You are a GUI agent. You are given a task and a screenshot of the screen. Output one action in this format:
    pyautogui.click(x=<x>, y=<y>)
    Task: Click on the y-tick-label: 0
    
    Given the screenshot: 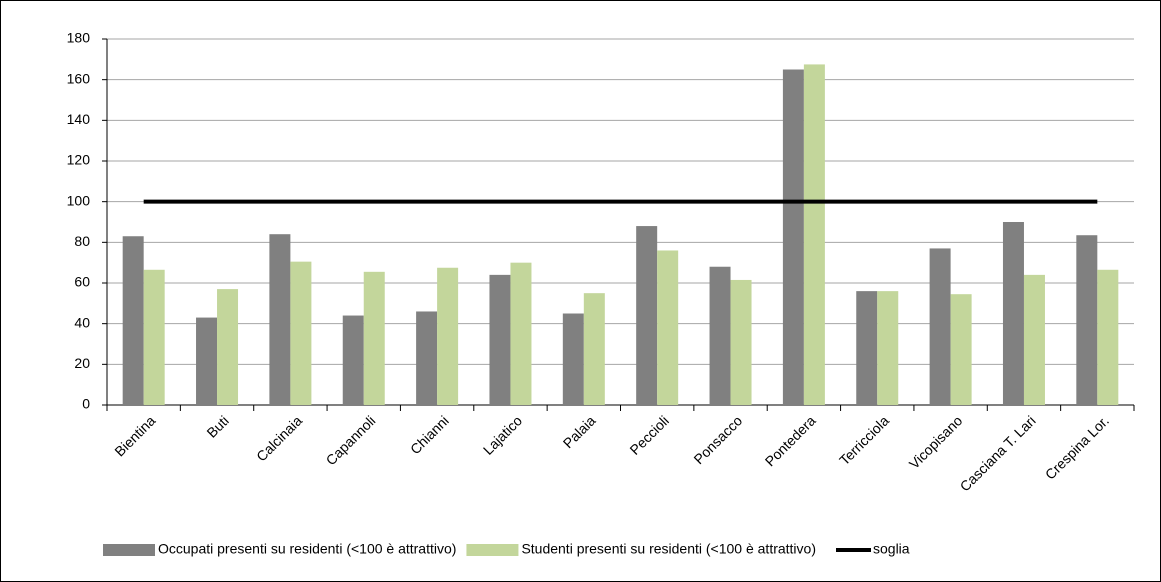 What is the action you would take?
    pyautogui.click(x=86, y=404)
    